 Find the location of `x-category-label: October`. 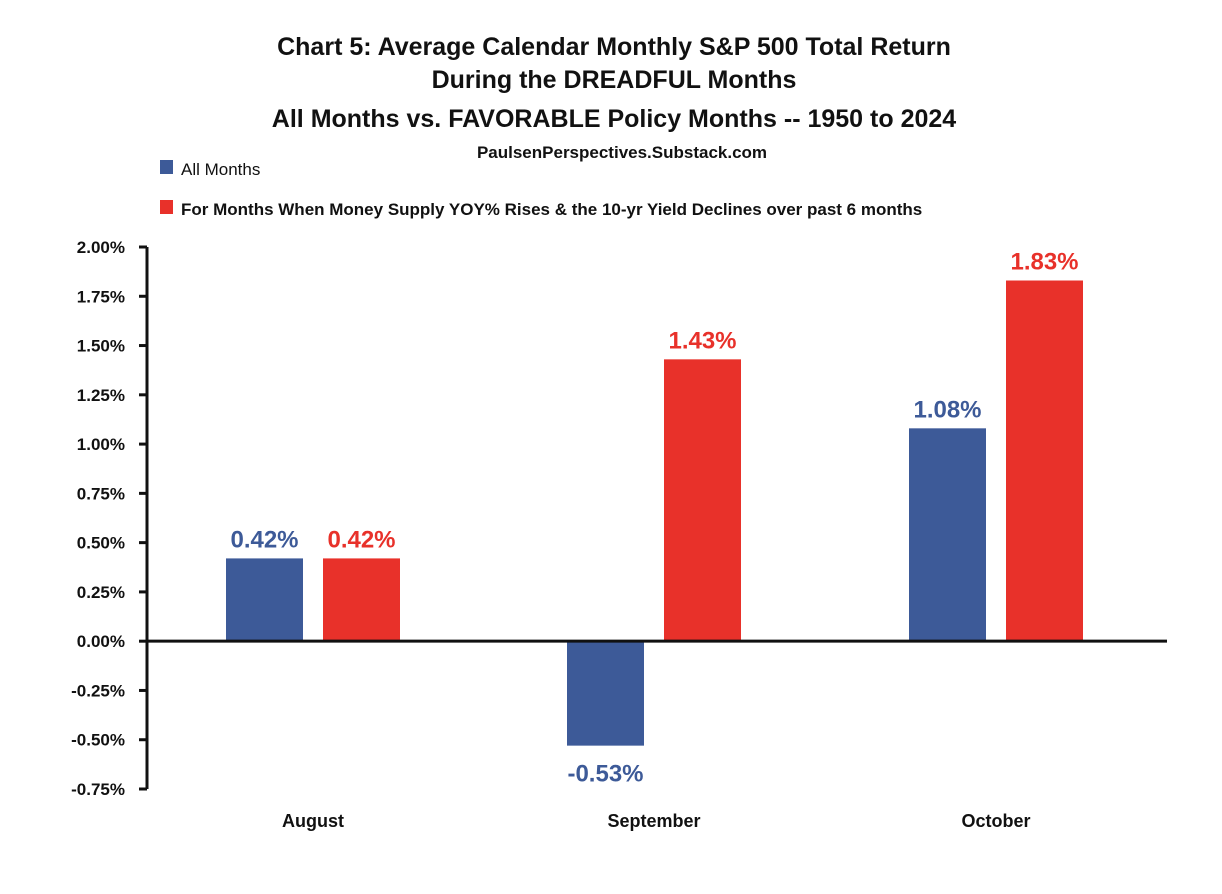

x-category-label: October is located at coordinates (995, 821).